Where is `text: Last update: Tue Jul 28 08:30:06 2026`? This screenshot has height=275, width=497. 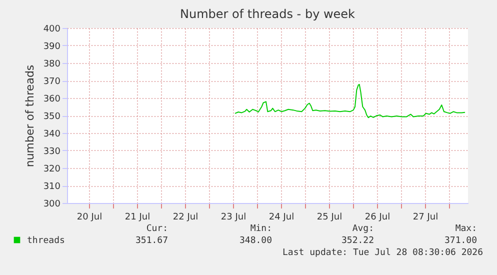 text: Last update: Tue Jul 28 08:30:06 2026 is located at coordinates (382, 253).